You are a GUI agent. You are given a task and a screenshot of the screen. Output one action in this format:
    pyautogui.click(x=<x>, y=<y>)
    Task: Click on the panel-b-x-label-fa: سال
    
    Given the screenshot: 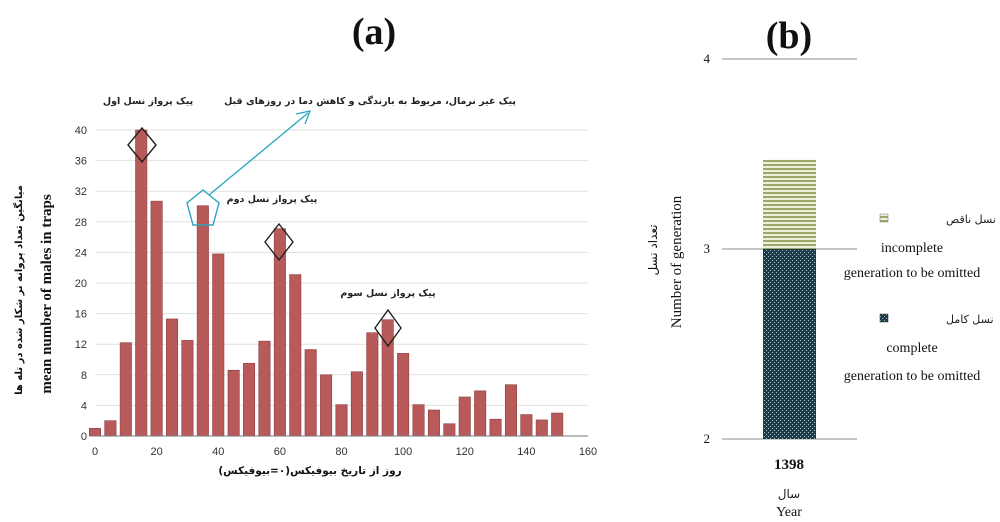 What is the action you would take?
    pyautogui.click(x=789, y=494)
    